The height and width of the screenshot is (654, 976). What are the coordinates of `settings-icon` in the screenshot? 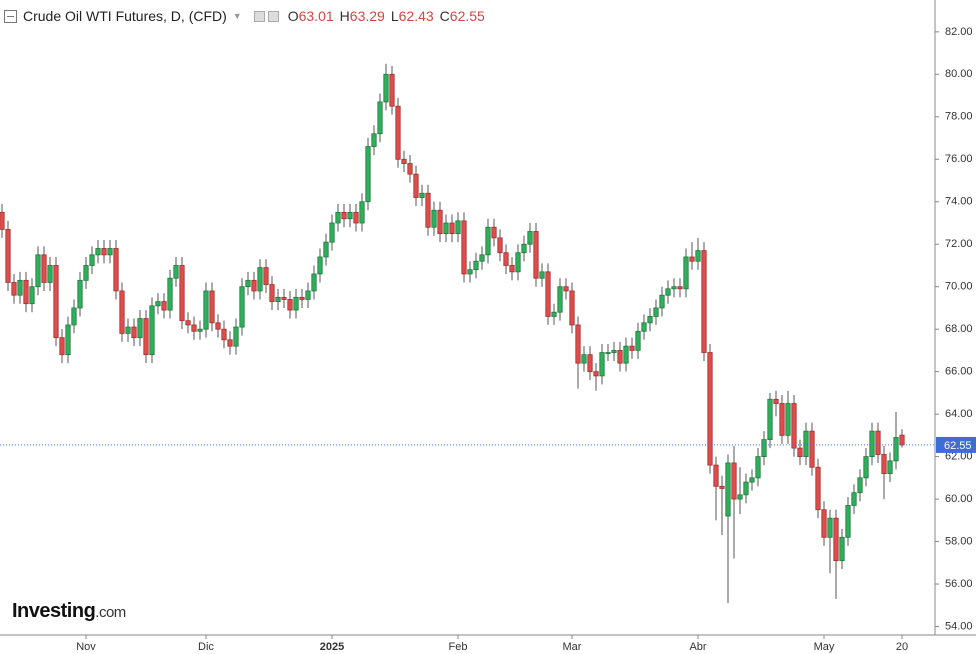 It's located at (259, 16).